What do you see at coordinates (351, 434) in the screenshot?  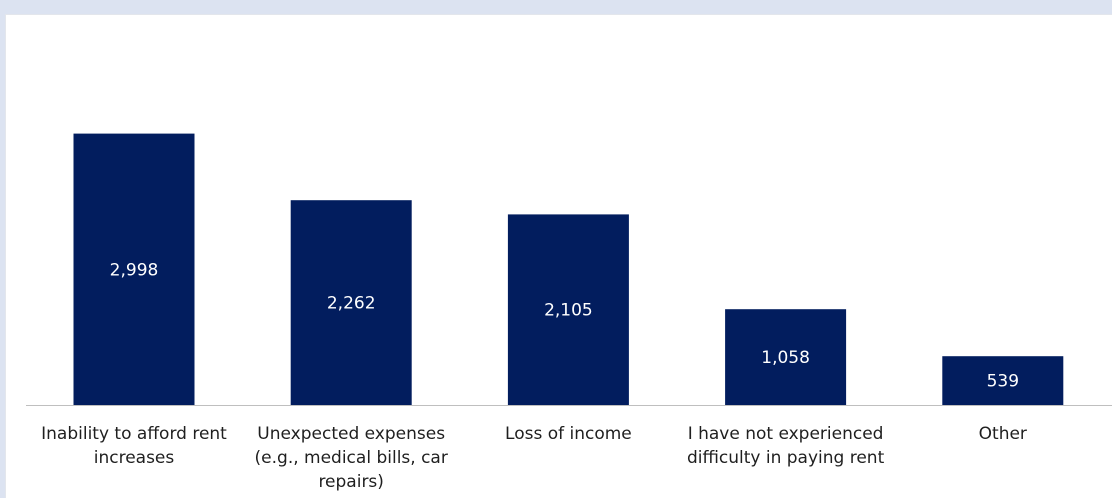 I see `category-label-line: Unexpected expenses` at bounding box center [351, 434].